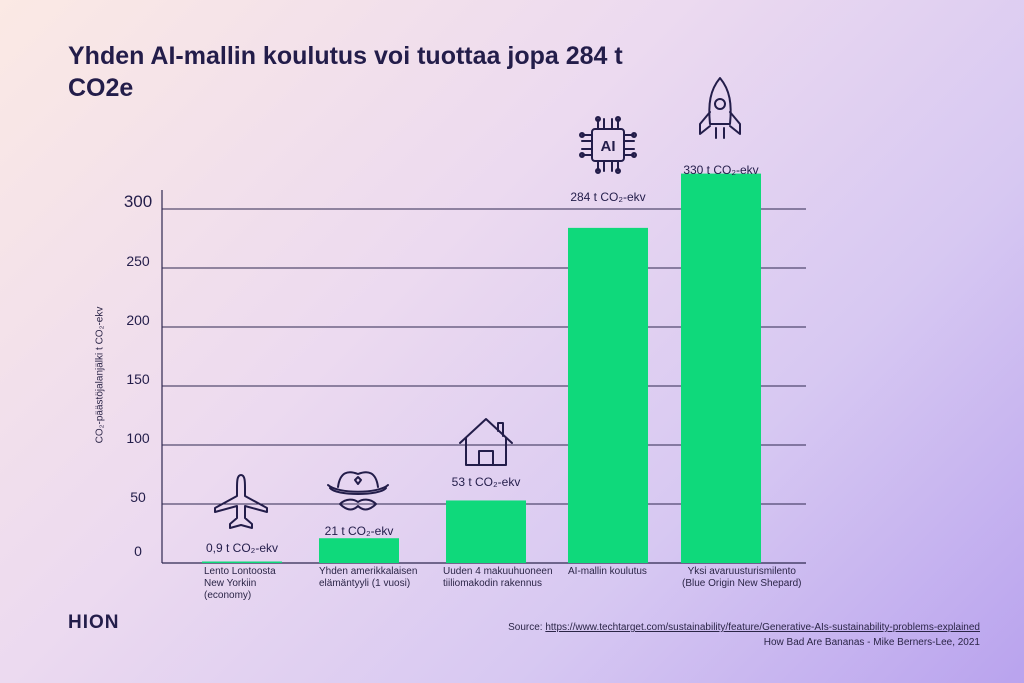 Image resolution: width=1024 pixels, height=683 pixels. Describe the element at coordinates (365, 583) in the screenshot. I see `category-label-line: elämäntyyli (1 vuosi)` at that location.